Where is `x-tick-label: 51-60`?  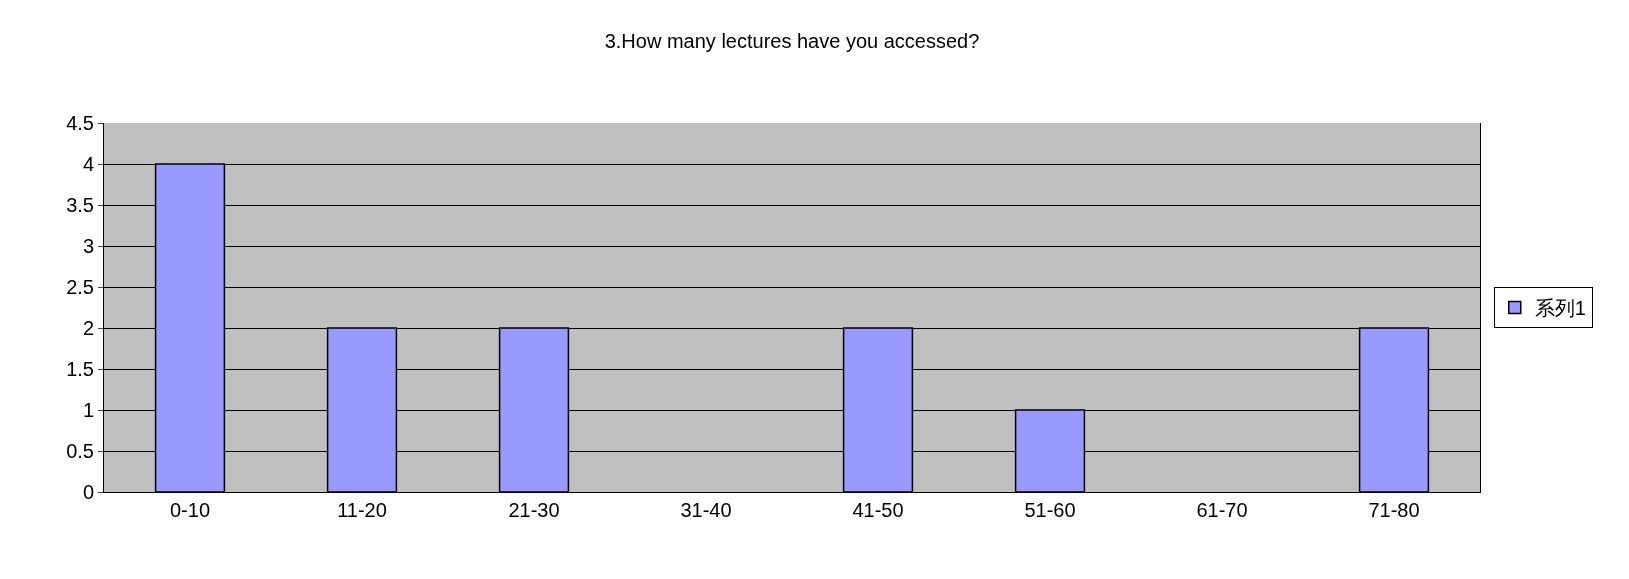 x-tick-label: 51-60 is located at coordinates (1050, 510).